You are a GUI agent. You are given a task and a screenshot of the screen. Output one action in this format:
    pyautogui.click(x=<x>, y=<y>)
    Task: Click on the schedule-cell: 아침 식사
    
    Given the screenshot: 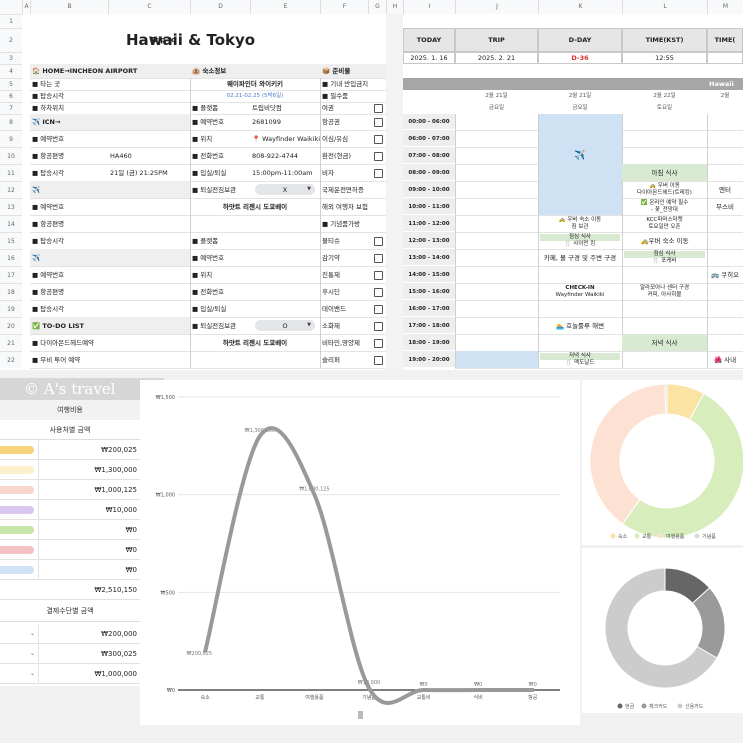 What is the action you would take?
    pyautogui.click(x=664, y=172)
    